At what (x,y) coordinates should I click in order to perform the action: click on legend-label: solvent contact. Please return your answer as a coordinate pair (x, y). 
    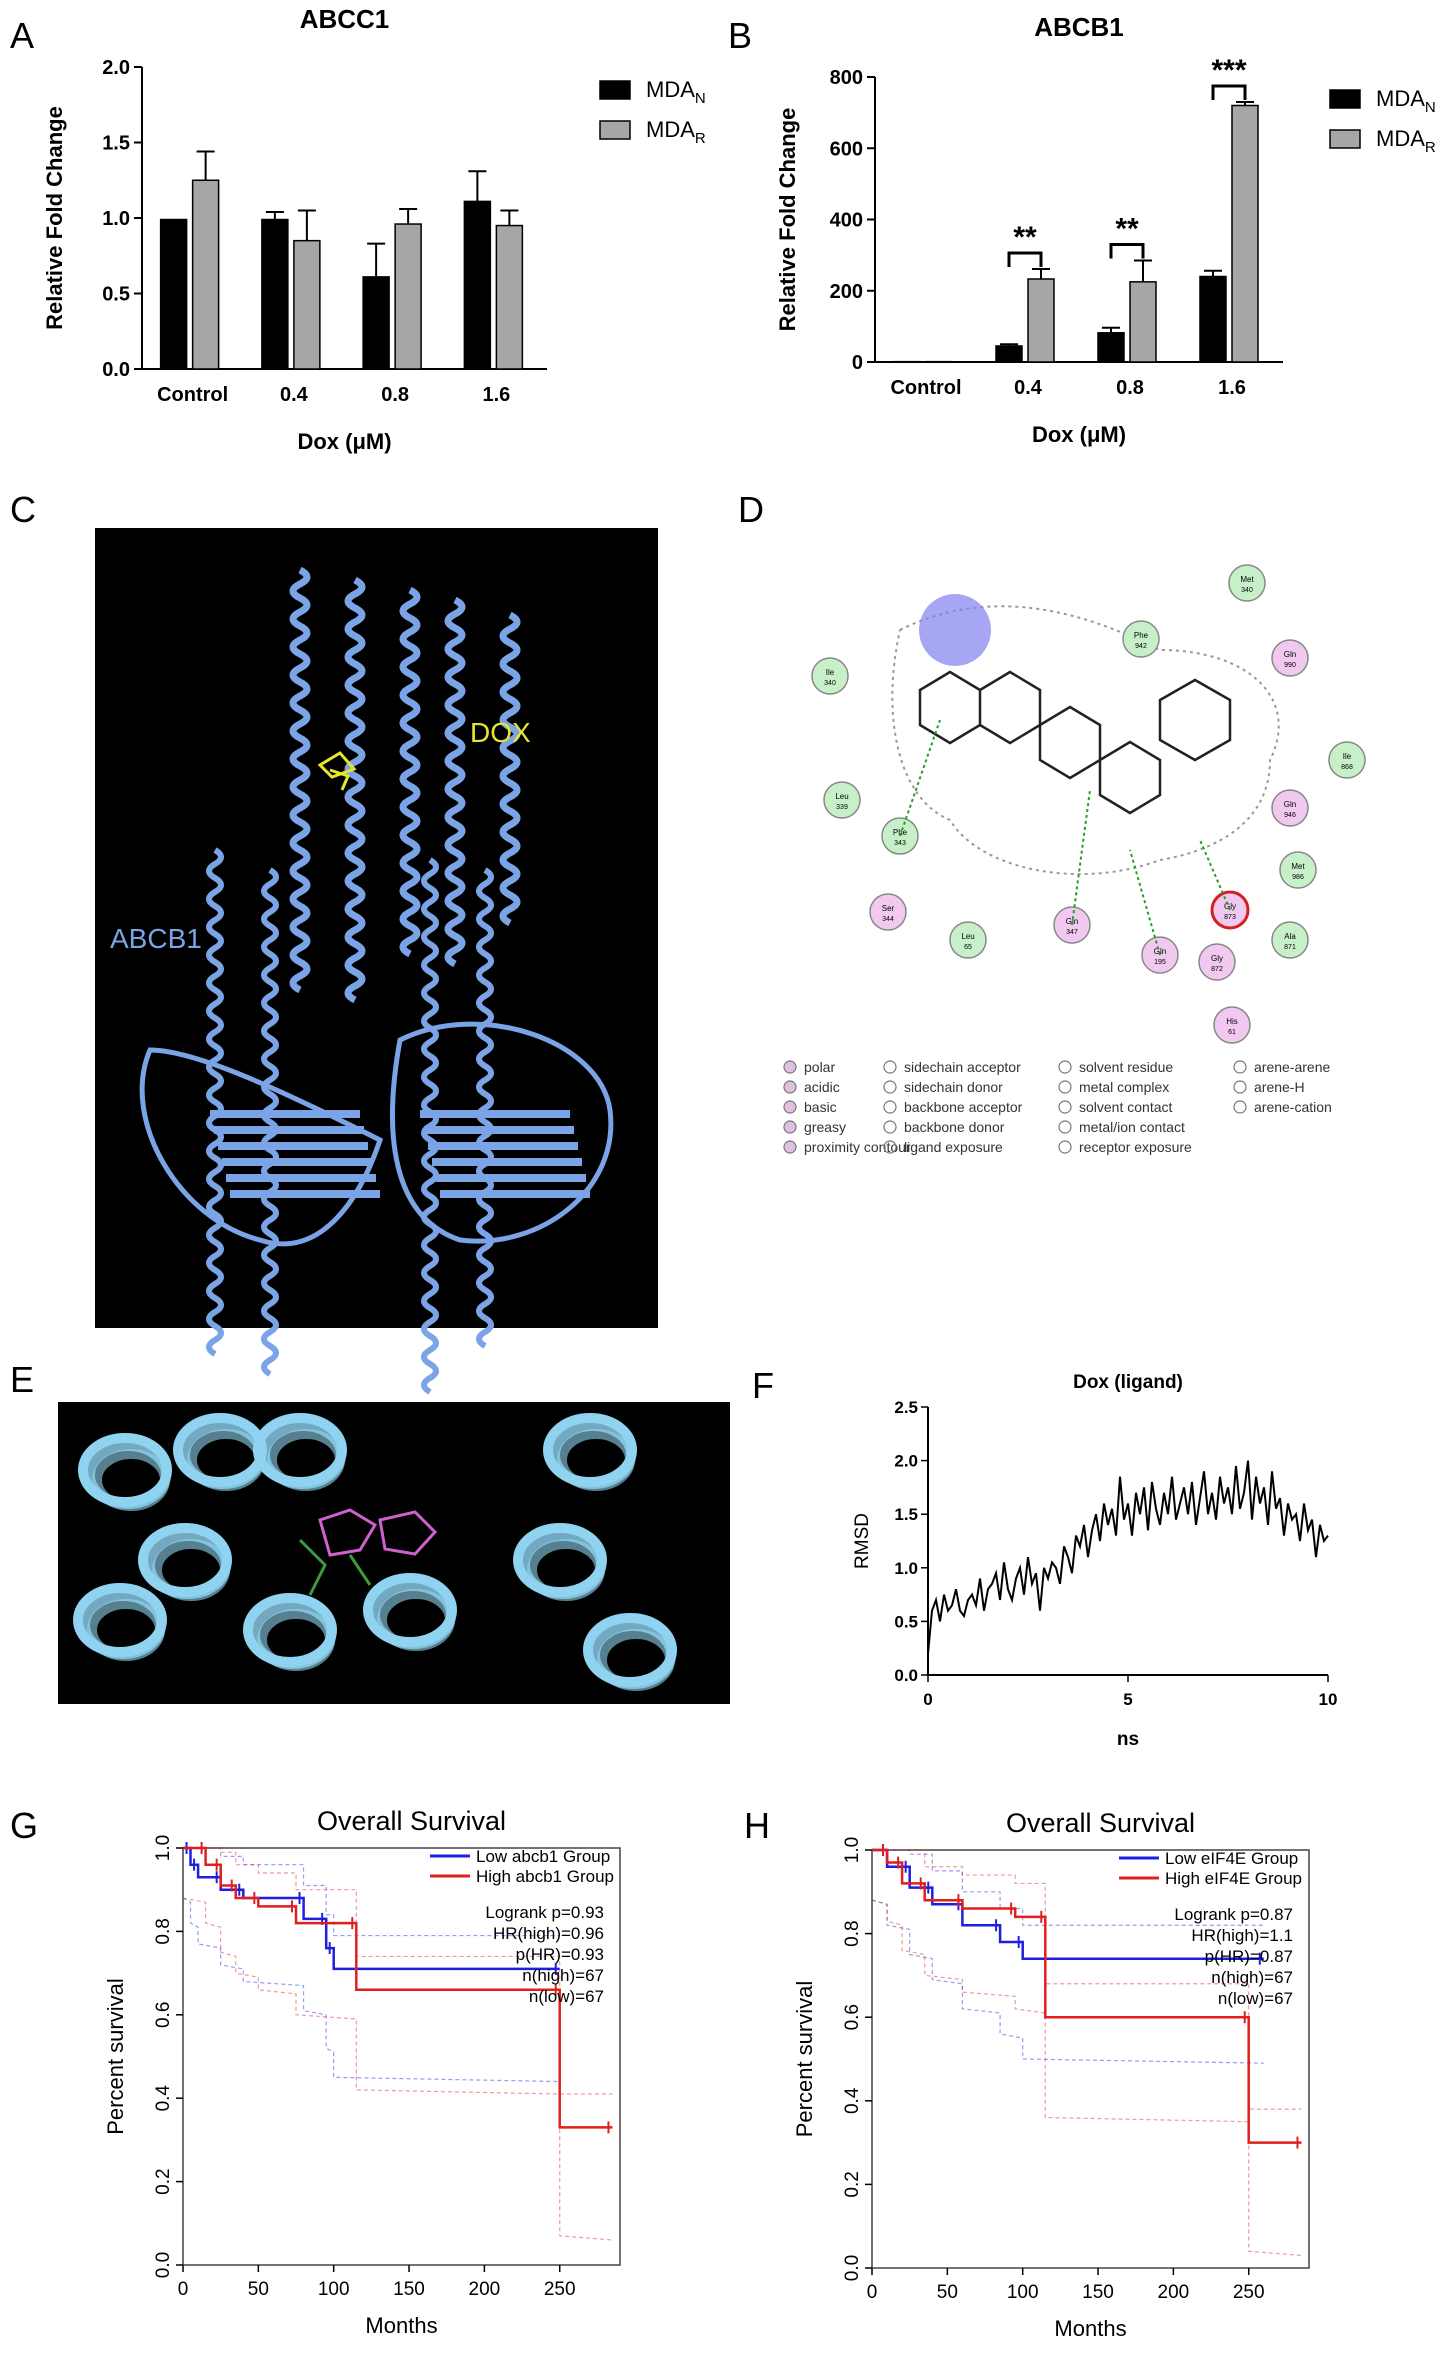
    Looking at the image, I should click on (1125, 1107).